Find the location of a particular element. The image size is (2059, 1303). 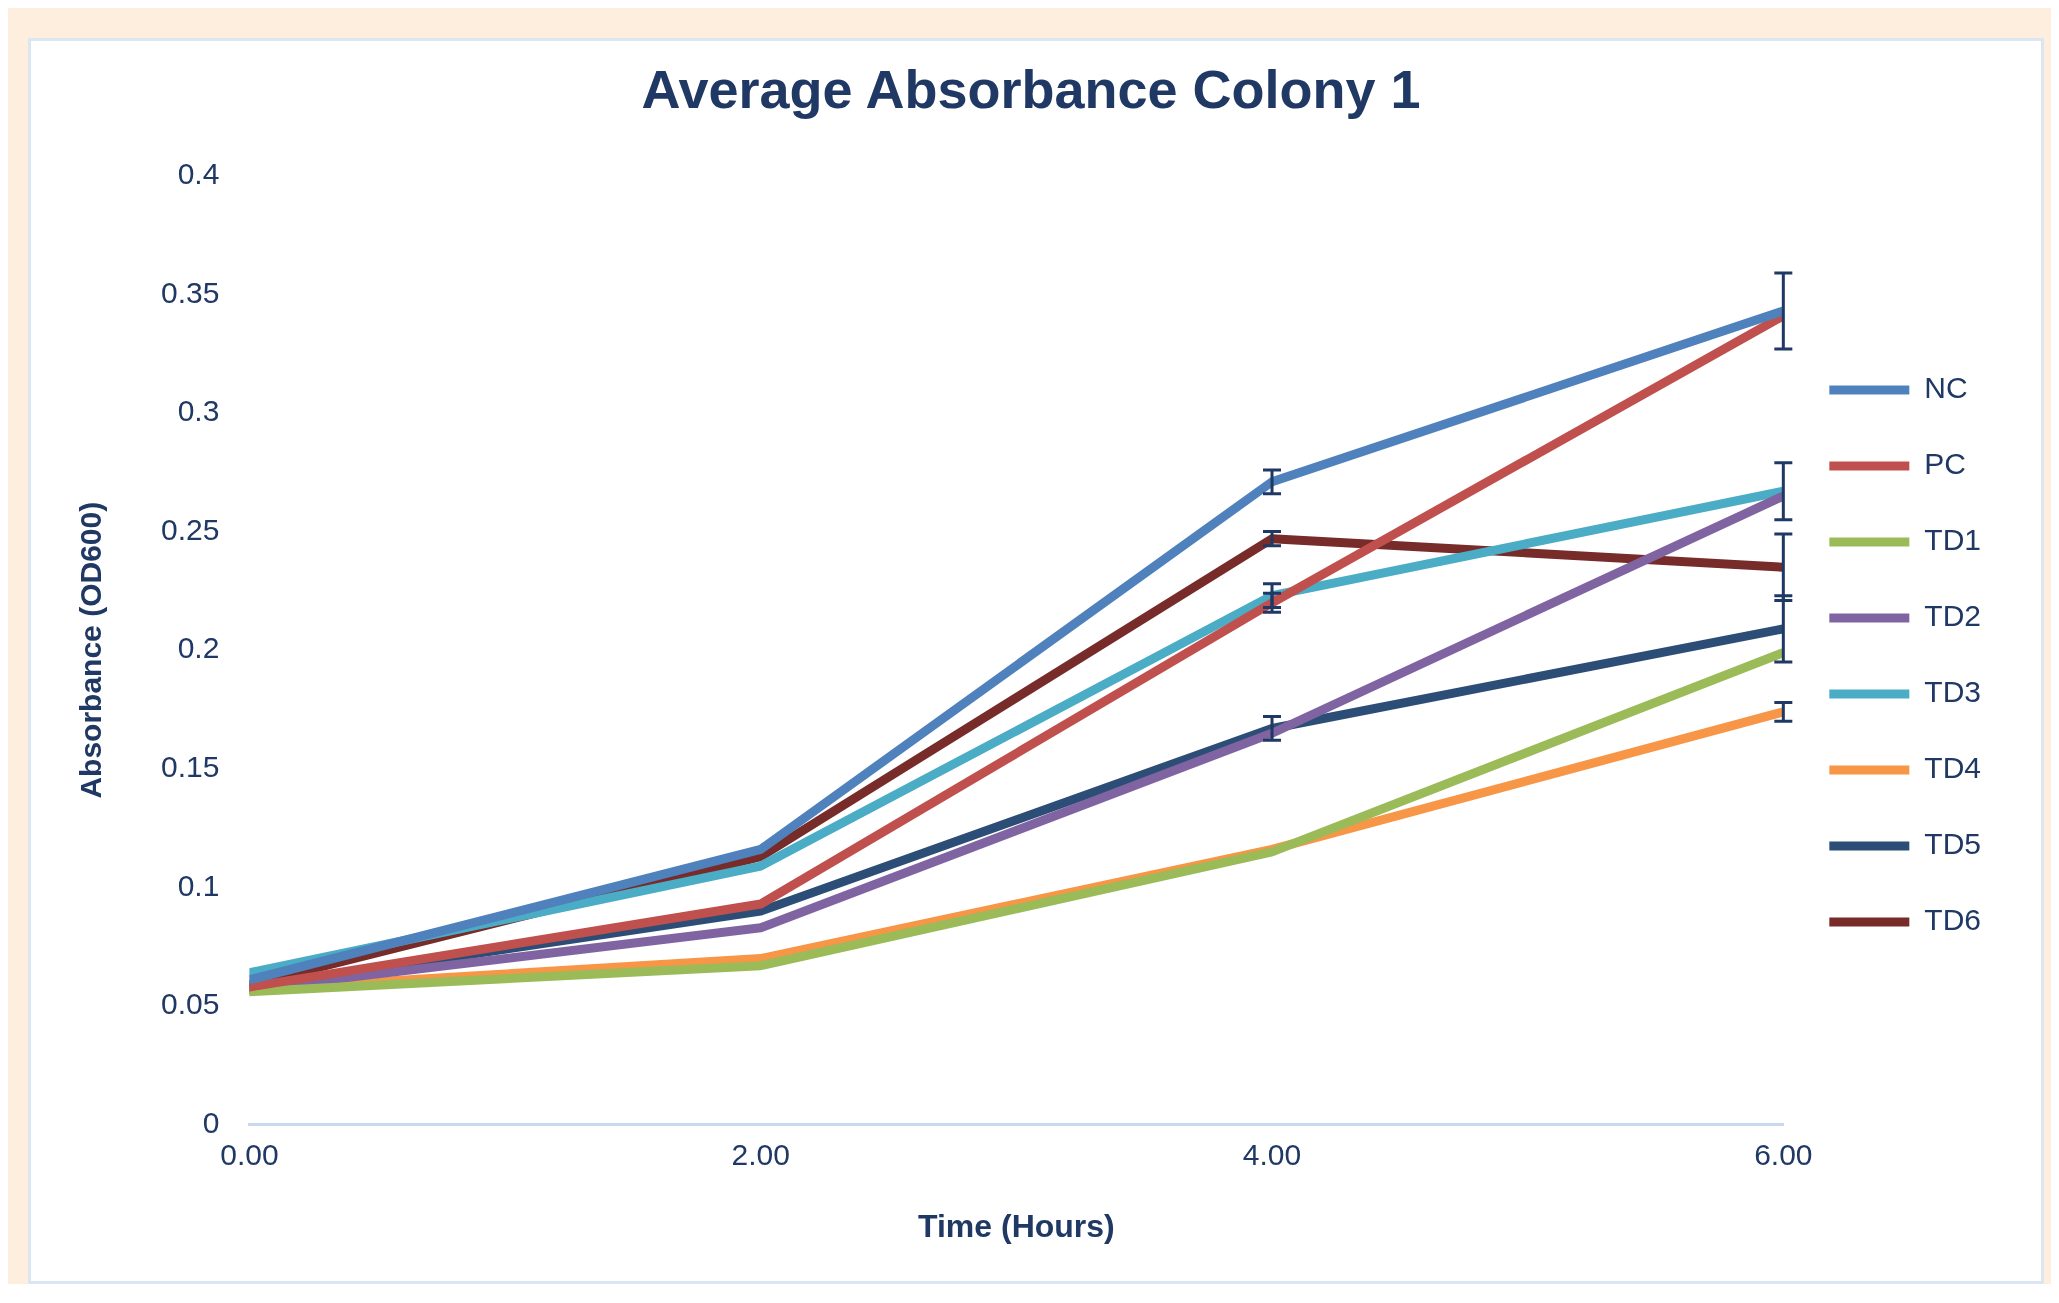

y-tick-label: 0.3 is located at coordinates (198, 411).